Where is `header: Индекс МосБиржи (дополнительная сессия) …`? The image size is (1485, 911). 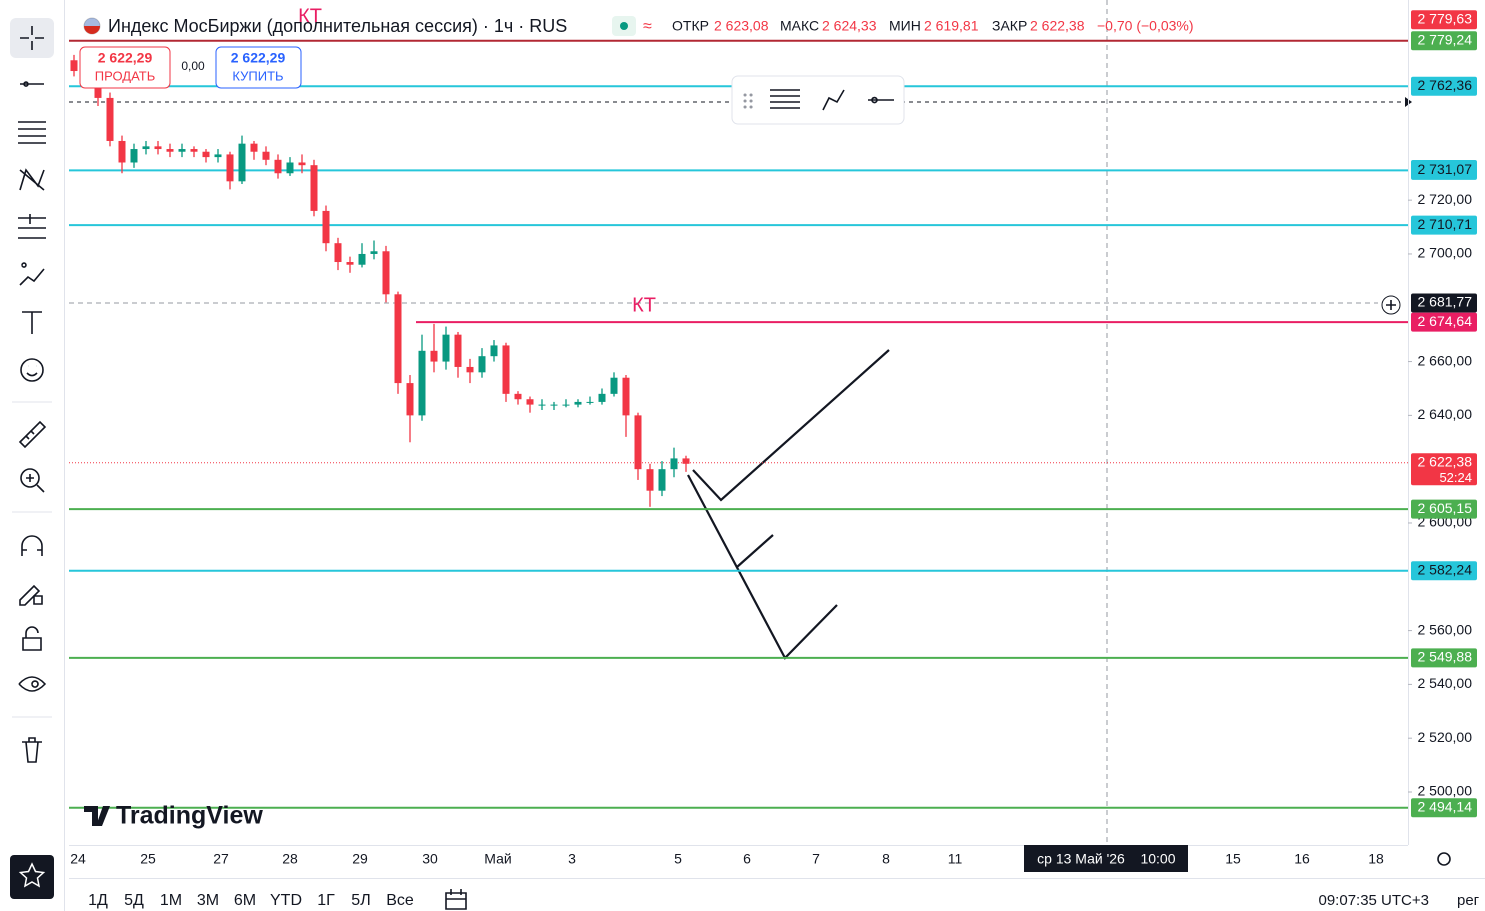
header: Индекс МосБиржи (дополнительная сессия) … is located at coordinates (636, 52).